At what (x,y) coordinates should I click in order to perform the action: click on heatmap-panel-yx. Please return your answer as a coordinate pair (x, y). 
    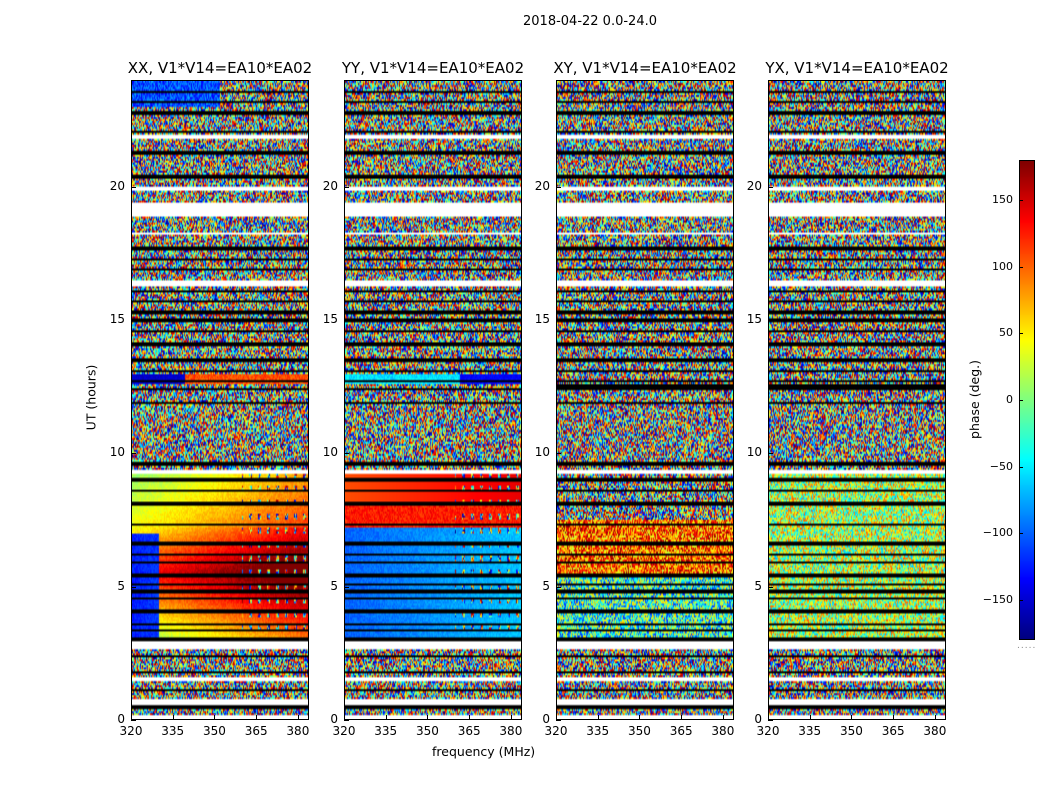
    Looking at the image, I should click on (857, 400).